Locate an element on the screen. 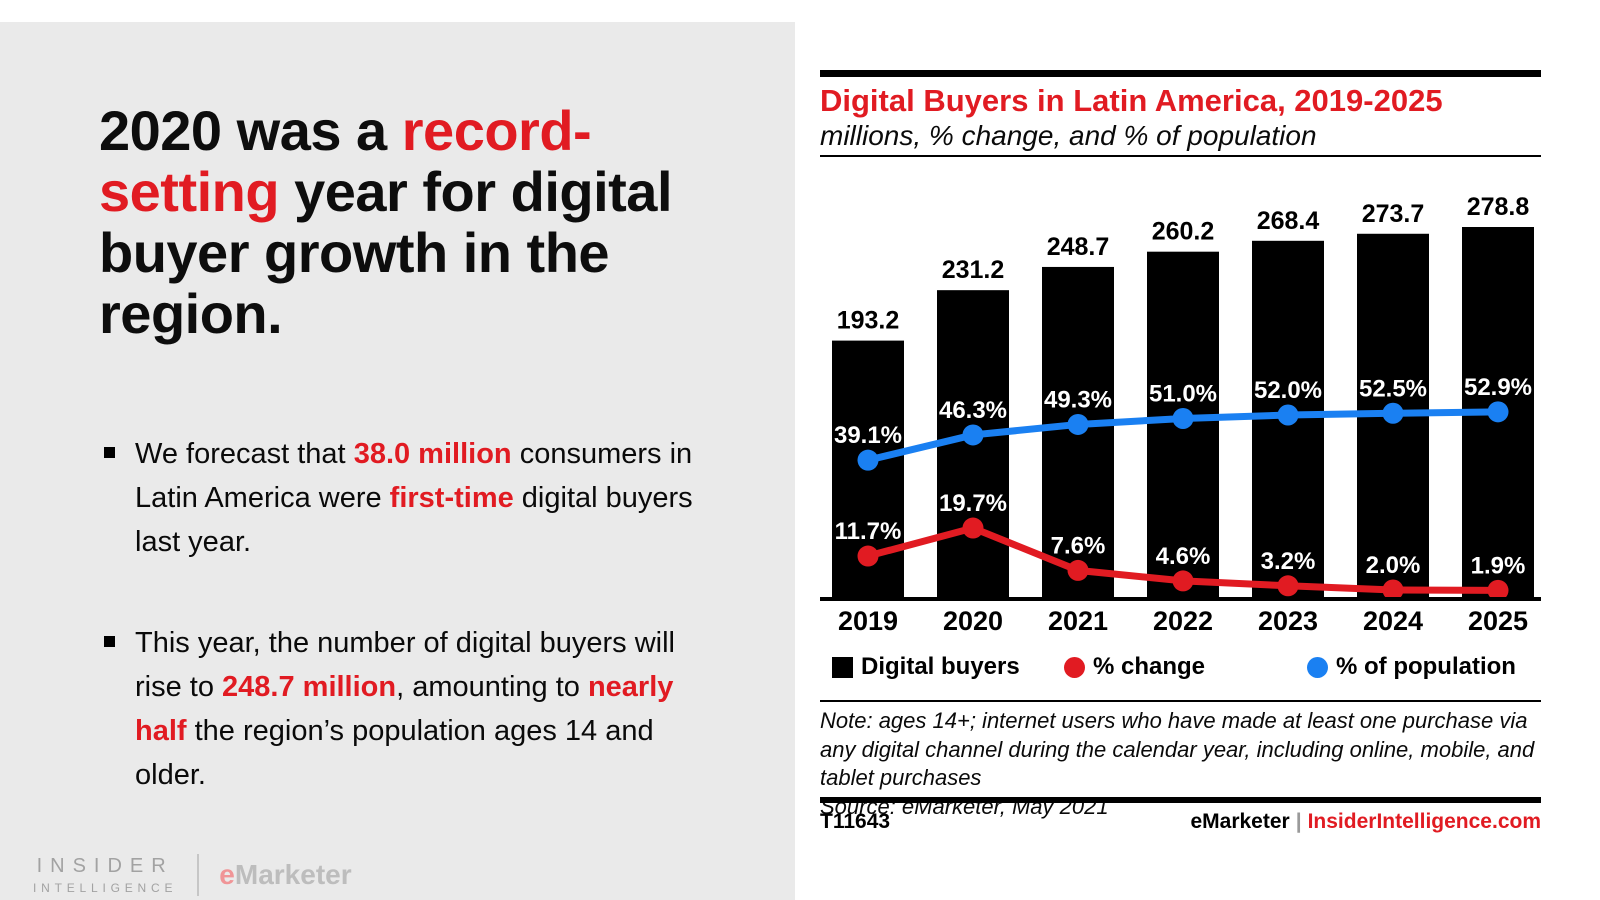 This screenshot has width=1600, height=900. bar-value-label: 231.2 is located at coordinates (973, 270).